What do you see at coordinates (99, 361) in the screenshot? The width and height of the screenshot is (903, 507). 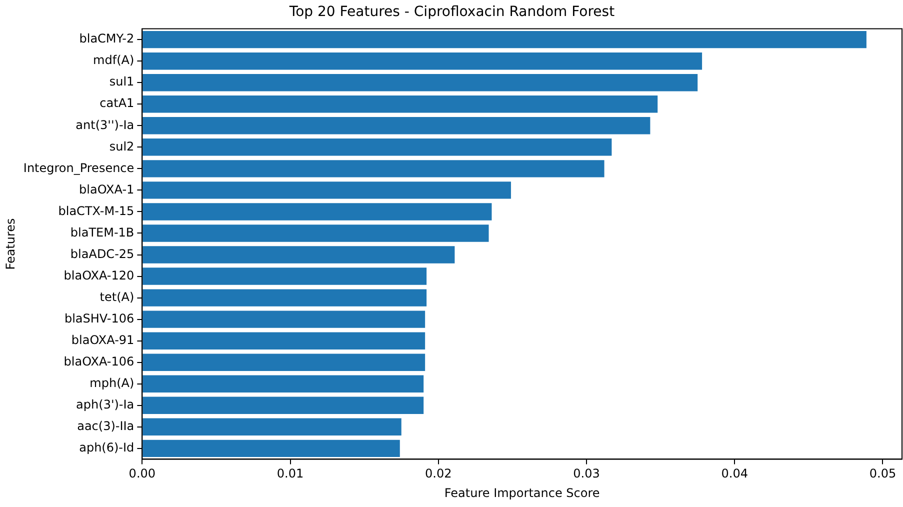 I see `y-tick-label: blaOXA-106` at bounding box center [99, 361].